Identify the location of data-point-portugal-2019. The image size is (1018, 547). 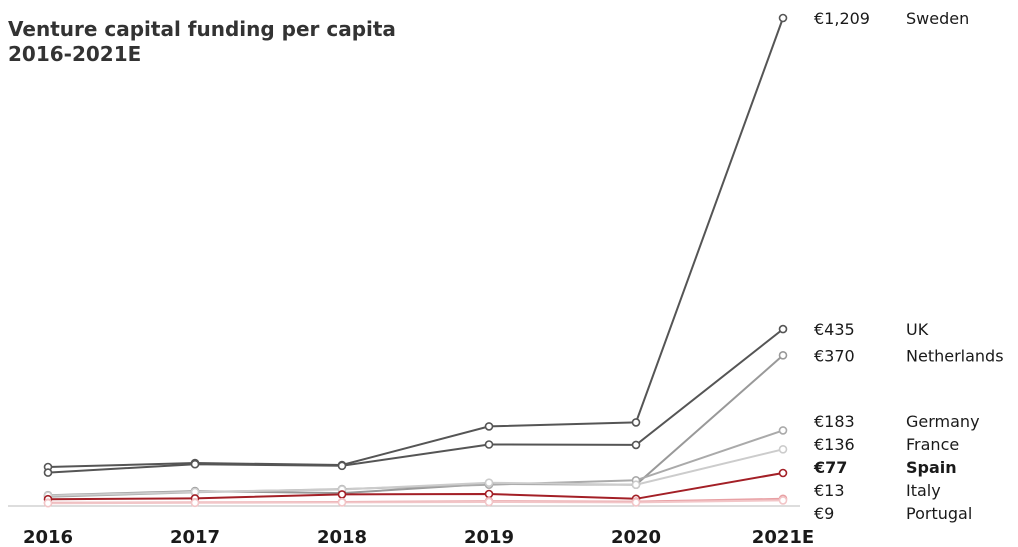
(489, 502).